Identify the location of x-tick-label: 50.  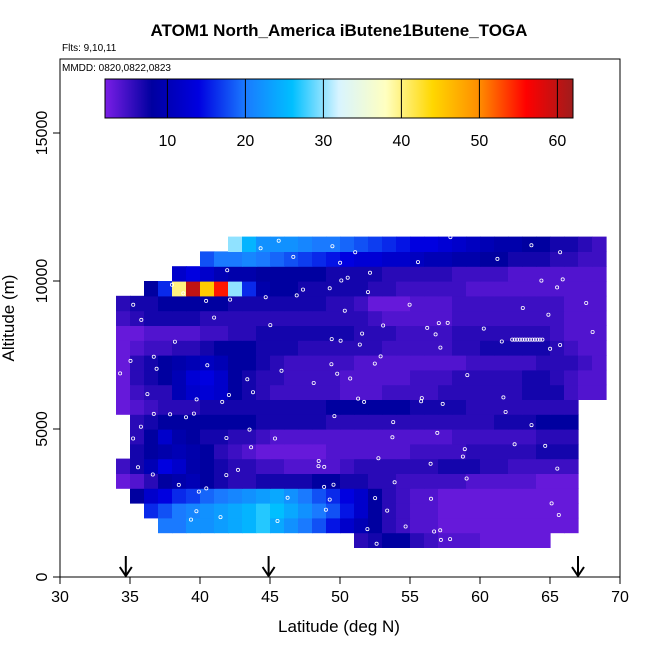
(340, 597).